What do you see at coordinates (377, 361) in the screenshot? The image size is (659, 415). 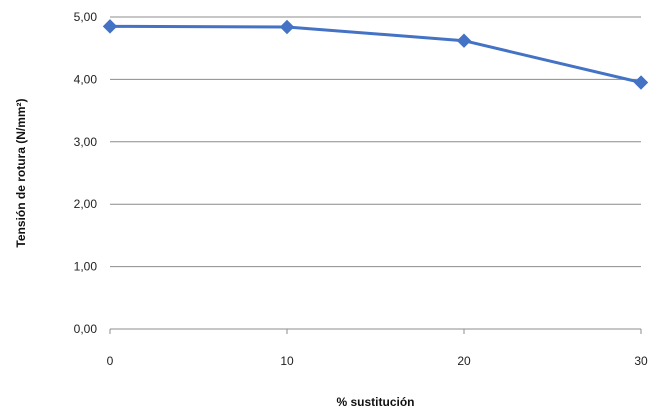 I see `x-axis-tick-labels: 0 10 20 30` at bounding box center [377, 361].